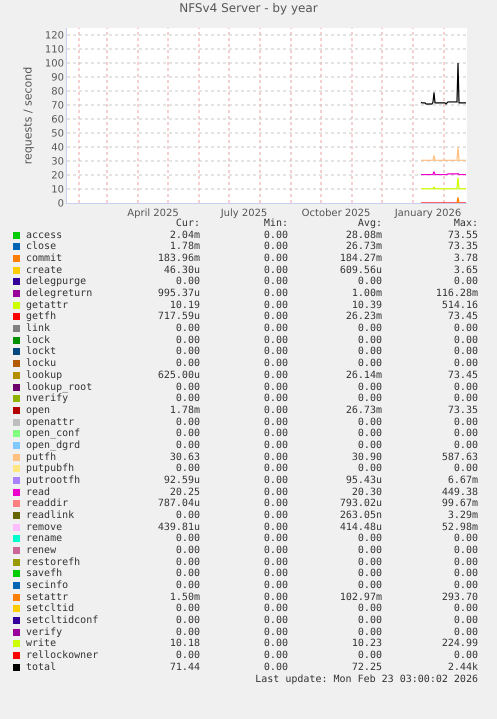  What do you see at coordinates (367, 458) in the screenshot?
I see `text: 30.90` at bounding box center [367, 458].